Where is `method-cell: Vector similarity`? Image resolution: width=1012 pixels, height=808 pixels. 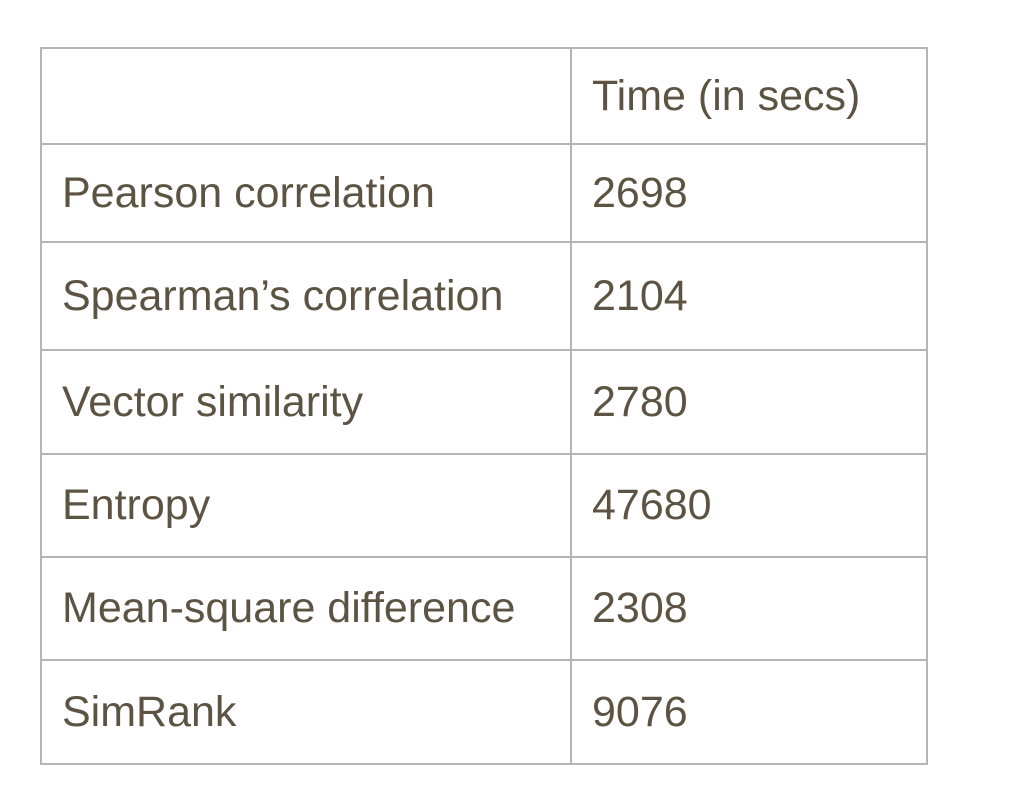
method-cell: Vector similarity is located at coordinates (306, 402).